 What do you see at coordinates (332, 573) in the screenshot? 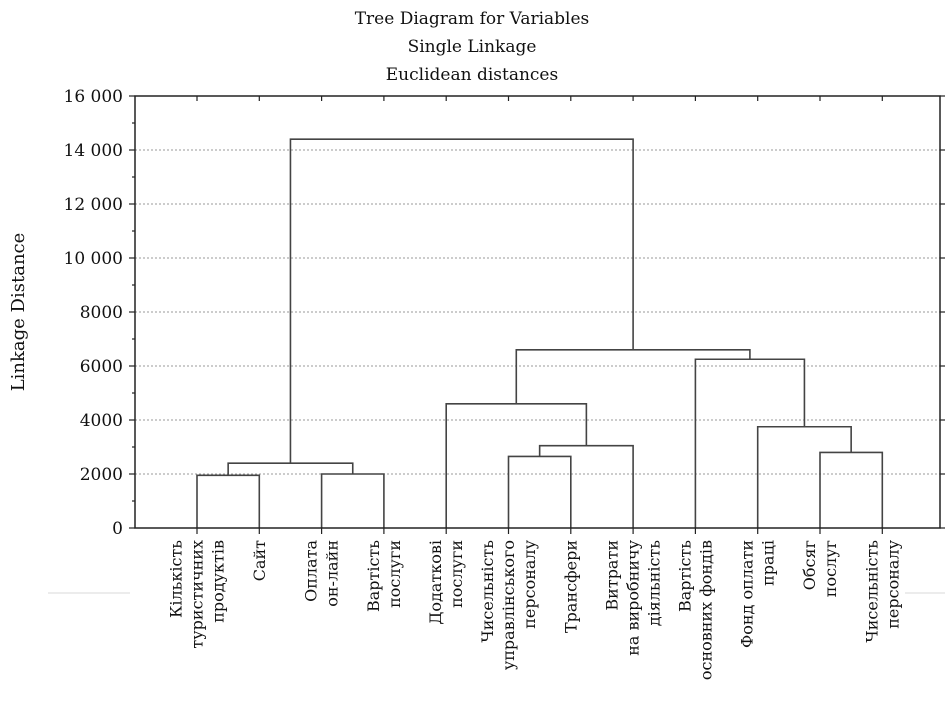
I see `leaf-label-line: он-лайн` at bounding box center [332, 573].